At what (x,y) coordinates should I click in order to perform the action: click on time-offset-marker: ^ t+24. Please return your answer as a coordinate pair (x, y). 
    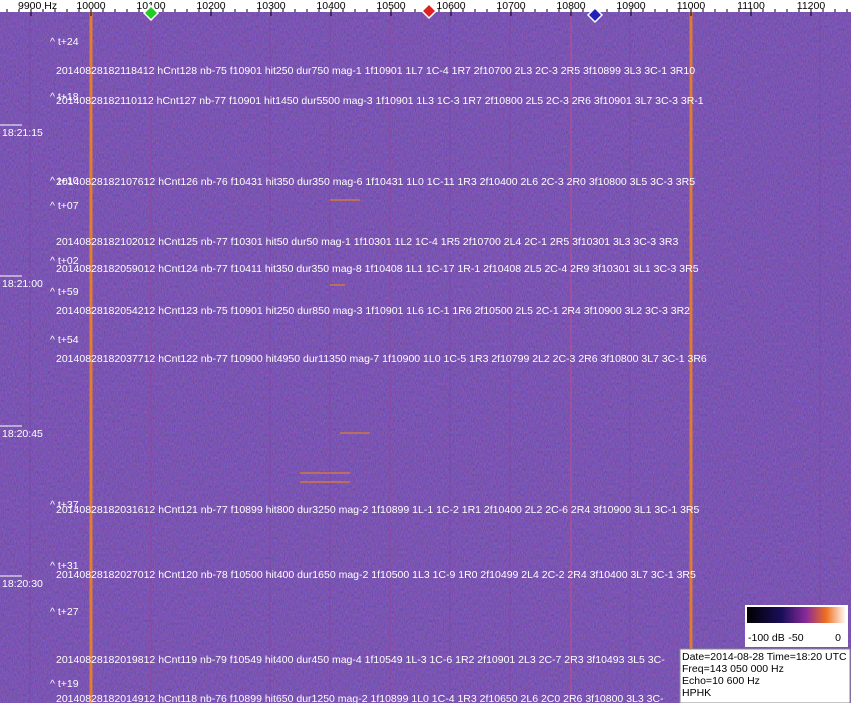
    Looking at the image, I should click on (64, 42).